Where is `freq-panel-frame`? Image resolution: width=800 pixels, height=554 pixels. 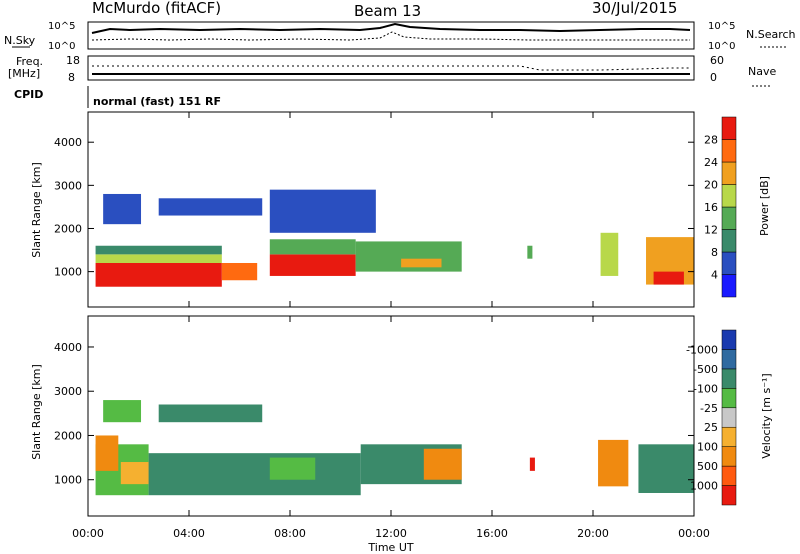
freq-panel-frame is located at coordinates (391, 68).